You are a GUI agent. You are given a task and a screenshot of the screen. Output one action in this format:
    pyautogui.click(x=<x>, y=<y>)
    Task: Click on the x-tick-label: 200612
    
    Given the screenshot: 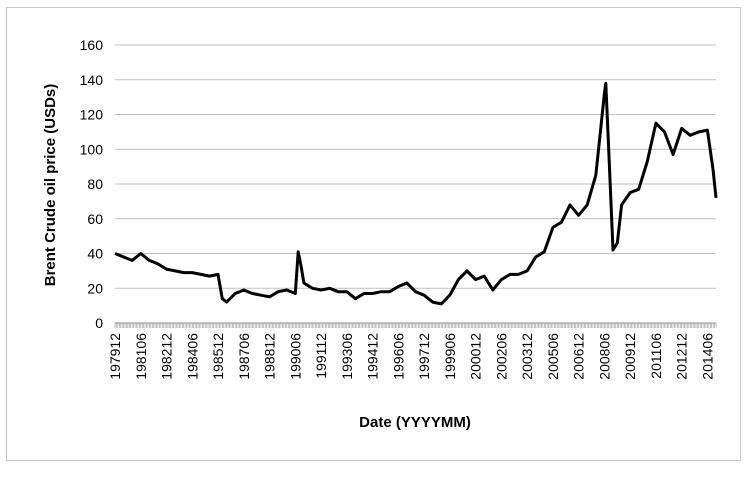 What is the action you would take?
    pyautogui.click(x=579, y=356)
    